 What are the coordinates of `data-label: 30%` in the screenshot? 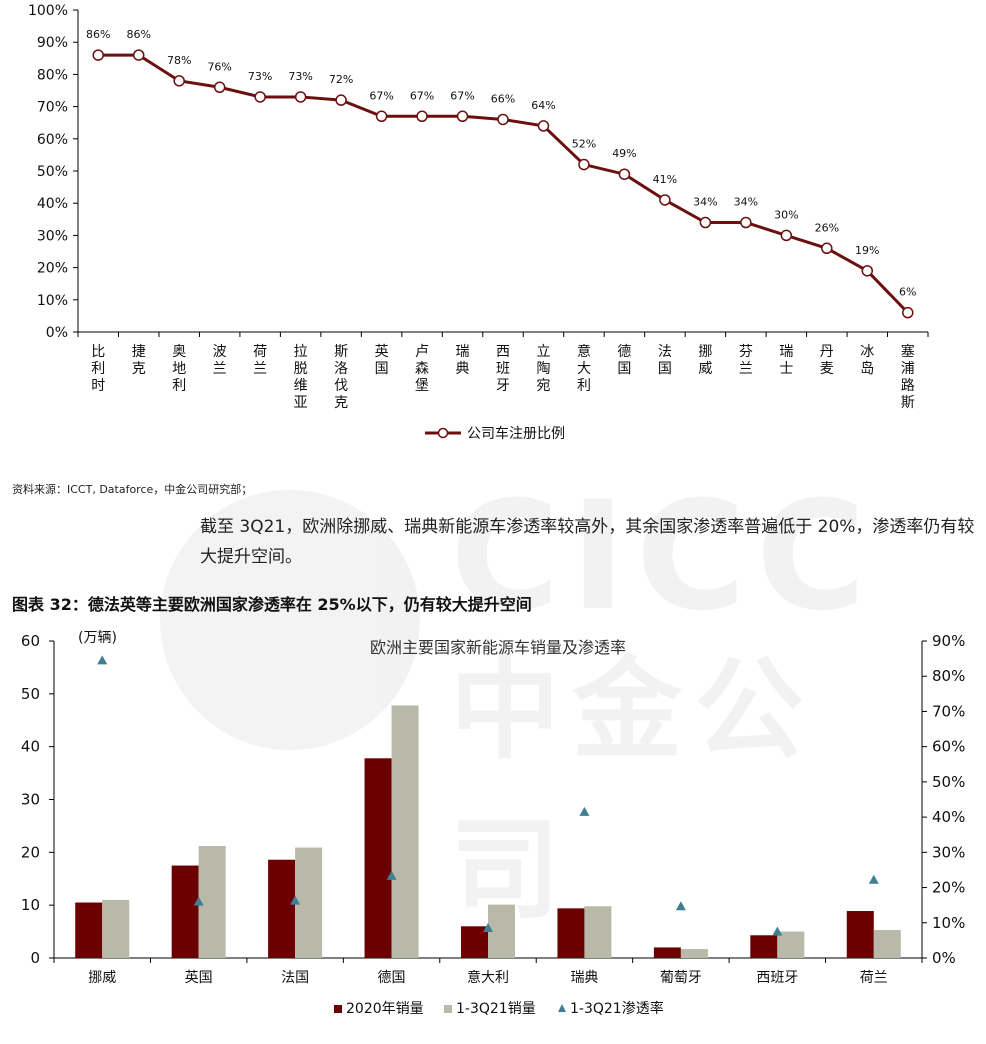 It's located at (786, 214).